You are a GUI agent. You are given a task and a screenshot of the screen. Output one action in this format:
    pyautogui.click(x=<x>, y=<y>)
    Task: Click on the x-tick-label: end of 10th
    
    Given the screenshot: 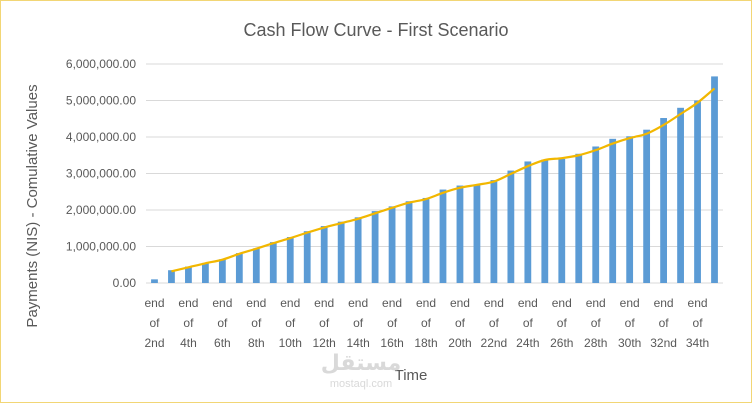 What is the action you would take?
    pyautogui.click(x=290, y=323)
    